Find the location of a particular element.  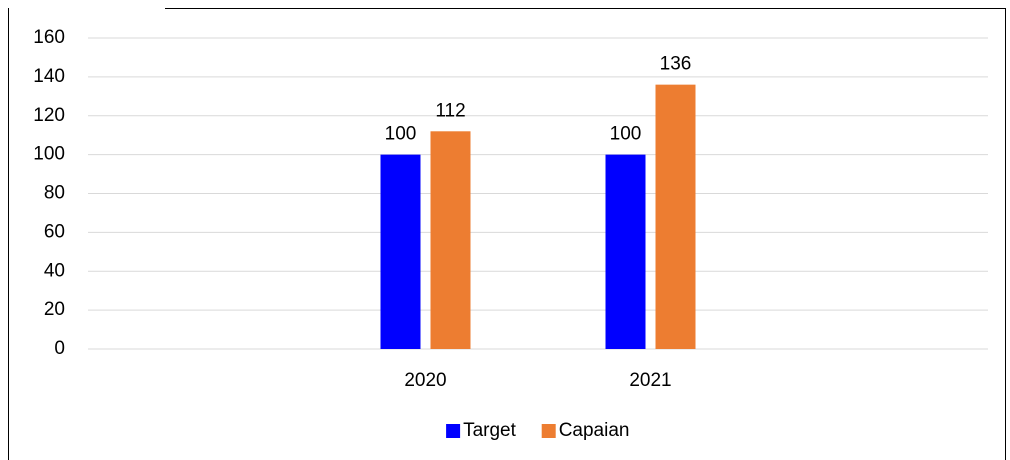

y-tick-label: 80 is located at coordinates (54, 193).